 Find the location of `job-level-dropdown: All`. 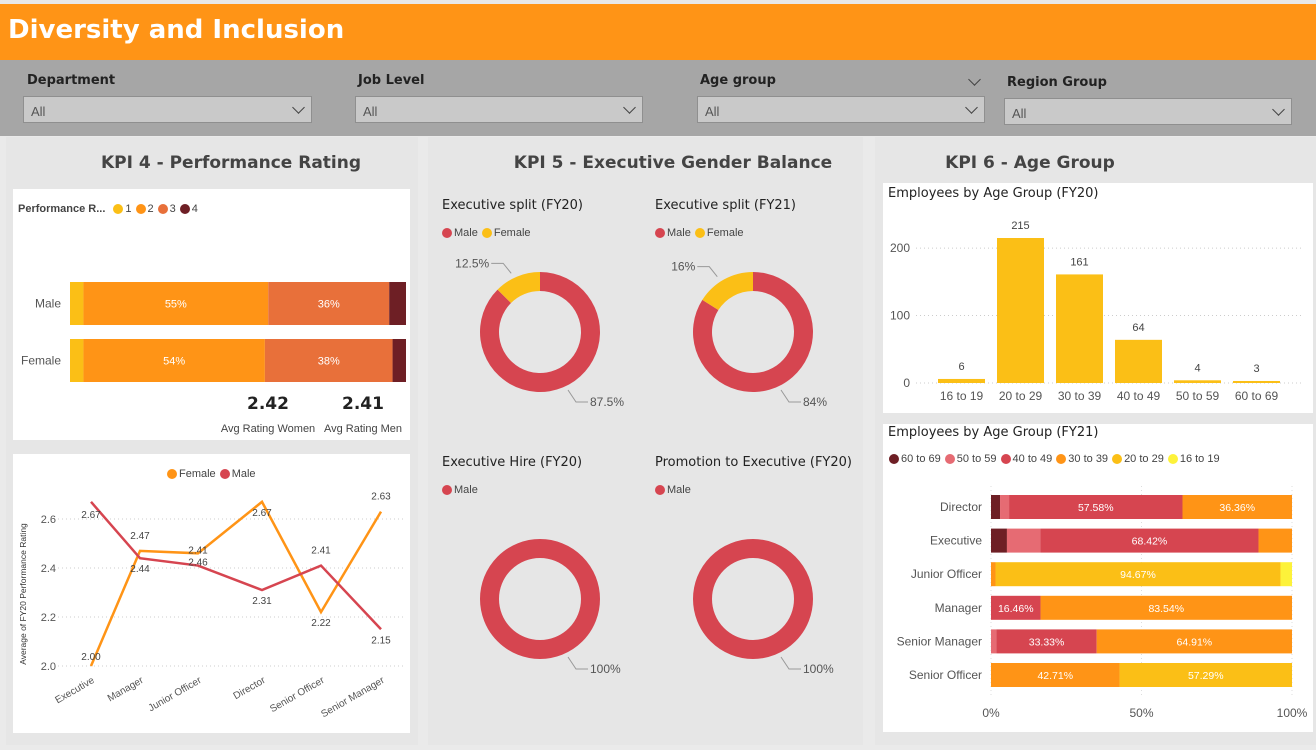

job-level-dropdown: All is located at coordinates (499, 109).